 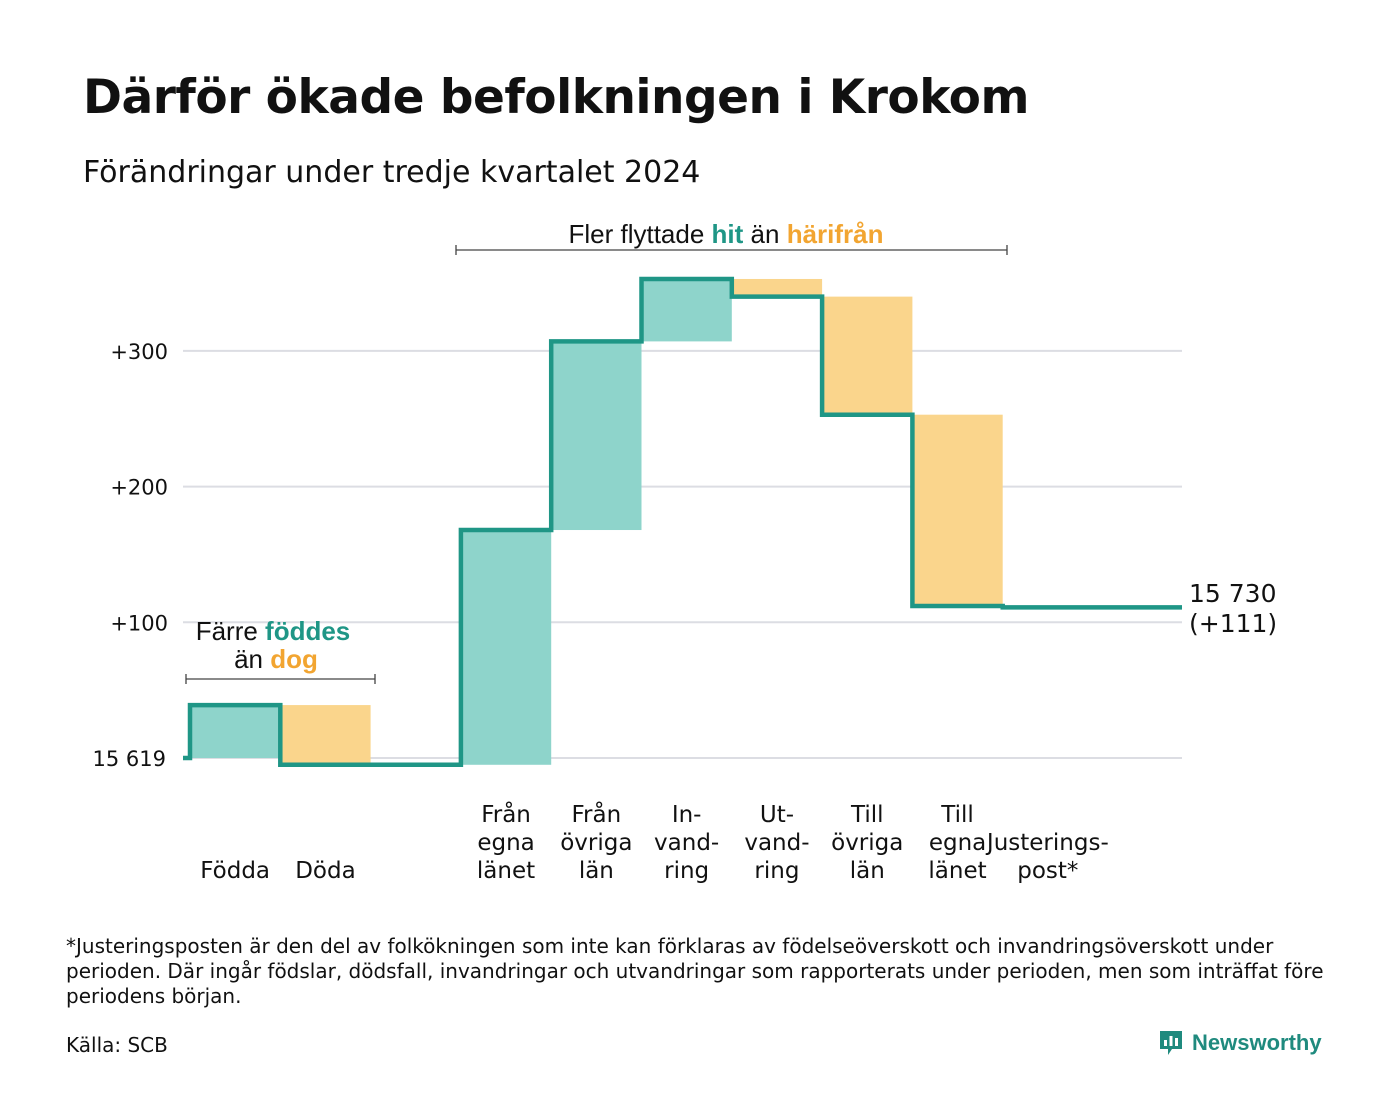 I want to click on y-tick-label-start: 15 619, so click(x=129, y=759).